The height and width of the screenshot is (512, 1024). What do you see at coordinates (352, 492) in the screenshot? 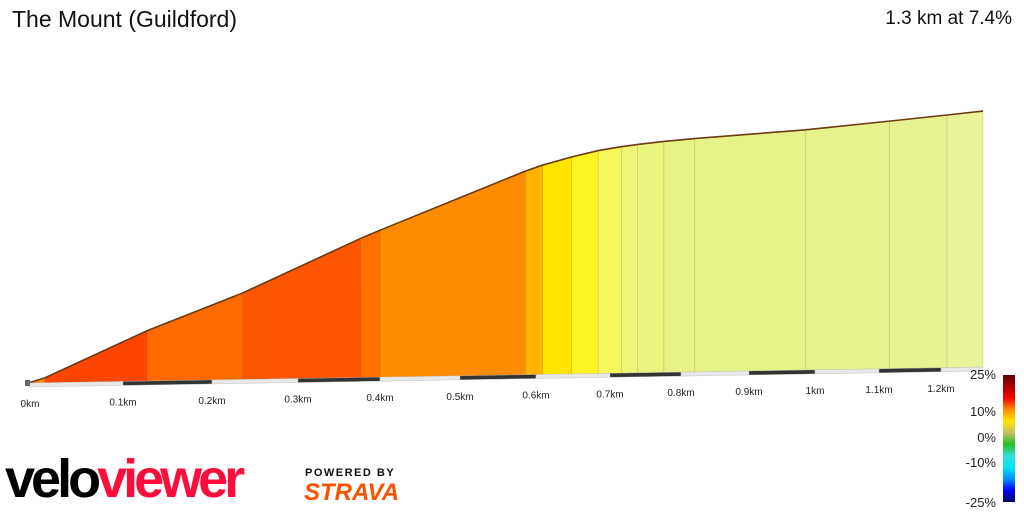
I see `strava-logo: STRAVA` at bounding box center [352, 492].